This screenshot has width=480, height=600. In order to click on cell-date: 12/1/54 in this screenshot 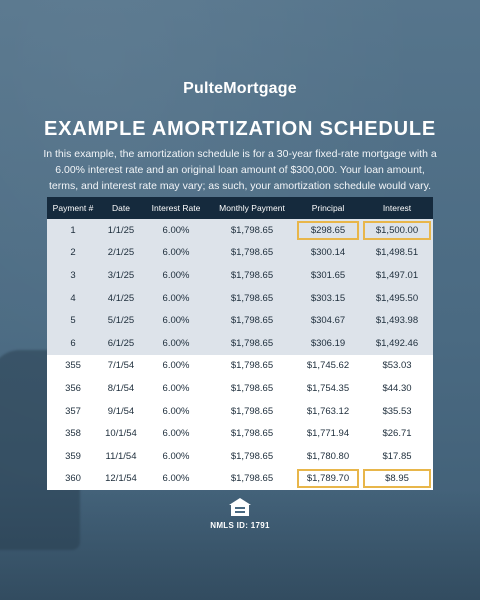, I will do `click(121, 479)`.